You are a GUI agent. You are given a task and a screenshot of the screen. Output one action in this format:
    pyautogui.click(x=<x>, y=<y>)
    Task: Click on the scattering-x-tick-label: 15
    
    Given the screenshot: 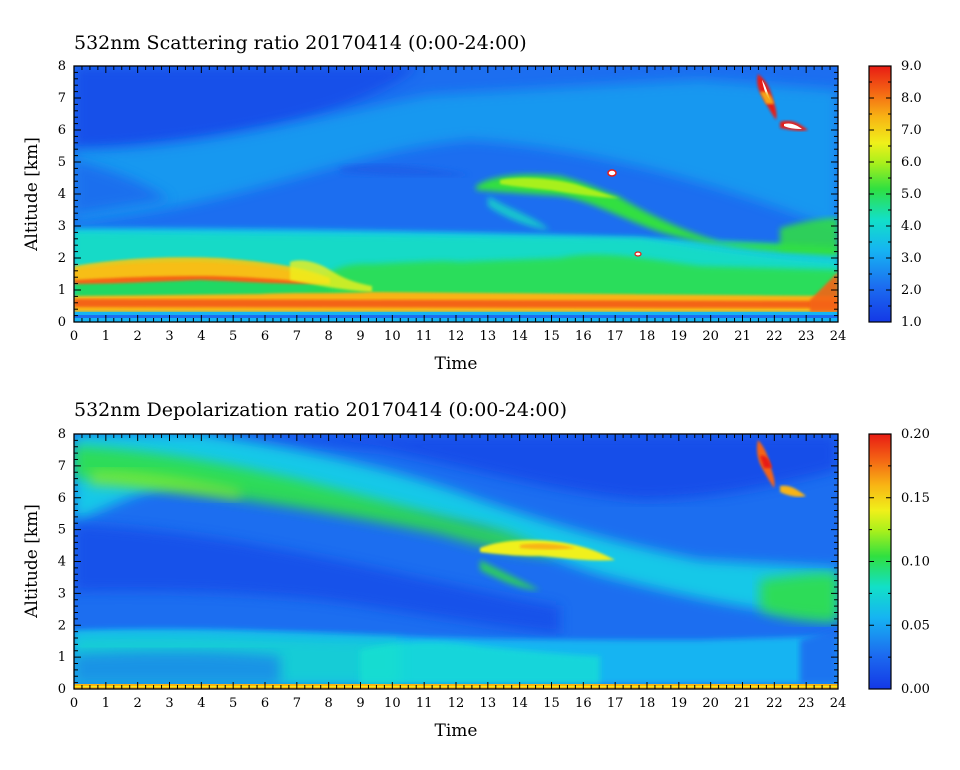 What is the action you would take?
    pyautogui.click(x=551, y=336)
    